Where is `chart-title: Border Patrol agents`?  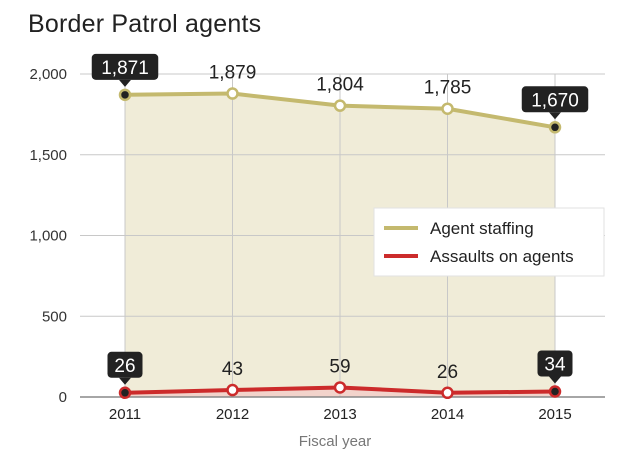 chart-title: Border Patrol agents is located at coordinates (145, 24).